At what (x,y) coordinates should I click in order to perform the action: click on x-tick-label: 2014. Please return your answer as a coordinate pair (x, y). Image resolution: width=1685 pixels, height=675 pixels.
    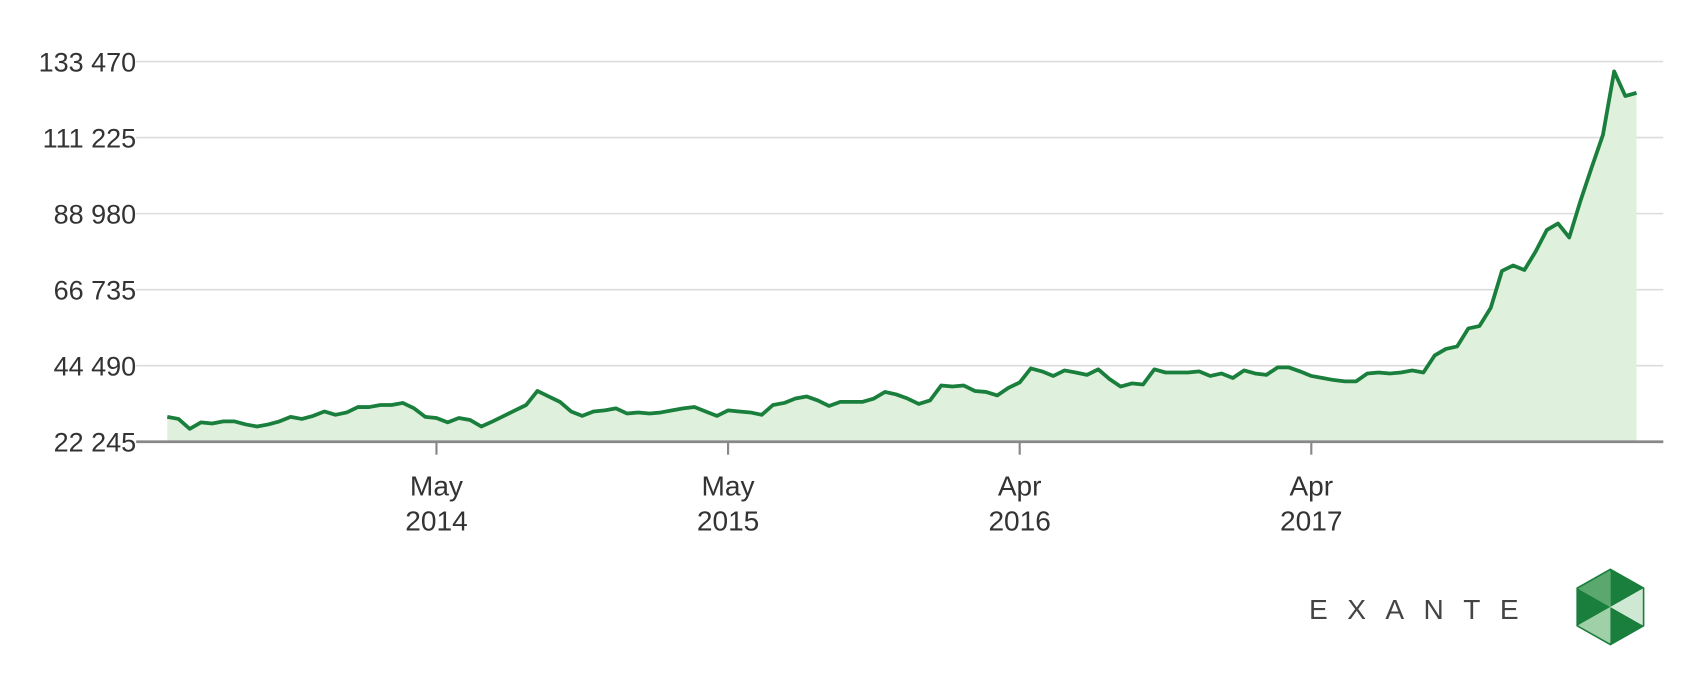
    Looking at the image, I should click on (436, 520).